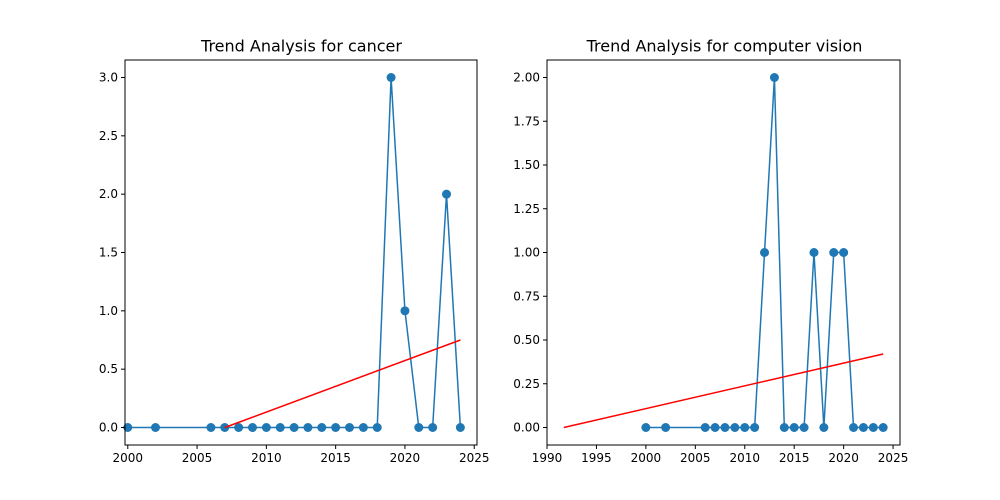 The image size is (1000, 500). What do you see at coordinates (108, 136) in the screenshot?
I see `y-tick-label: 2.5` at bounding box center [108, 136].